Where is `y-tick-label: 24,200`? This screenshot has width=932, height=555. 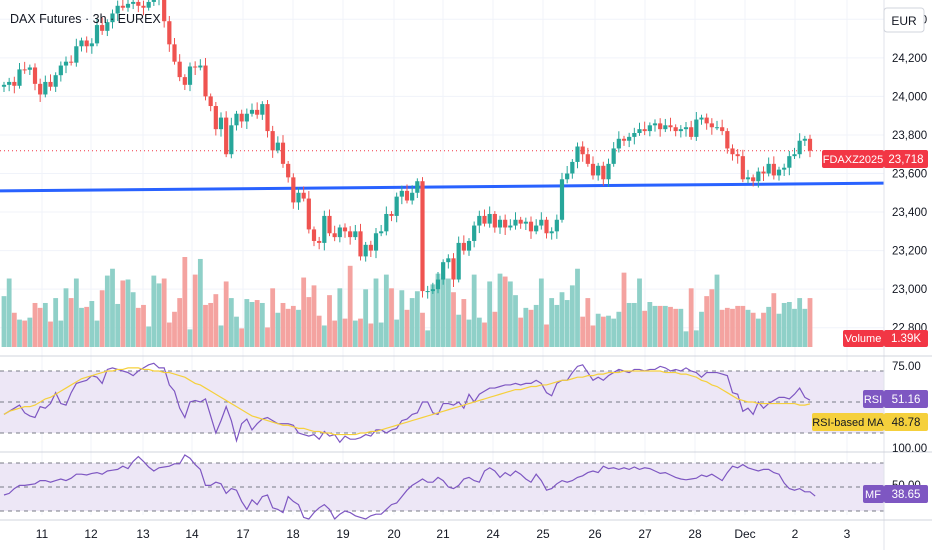
y-tick-label: 24,200 is located at coordinates (909, 59).